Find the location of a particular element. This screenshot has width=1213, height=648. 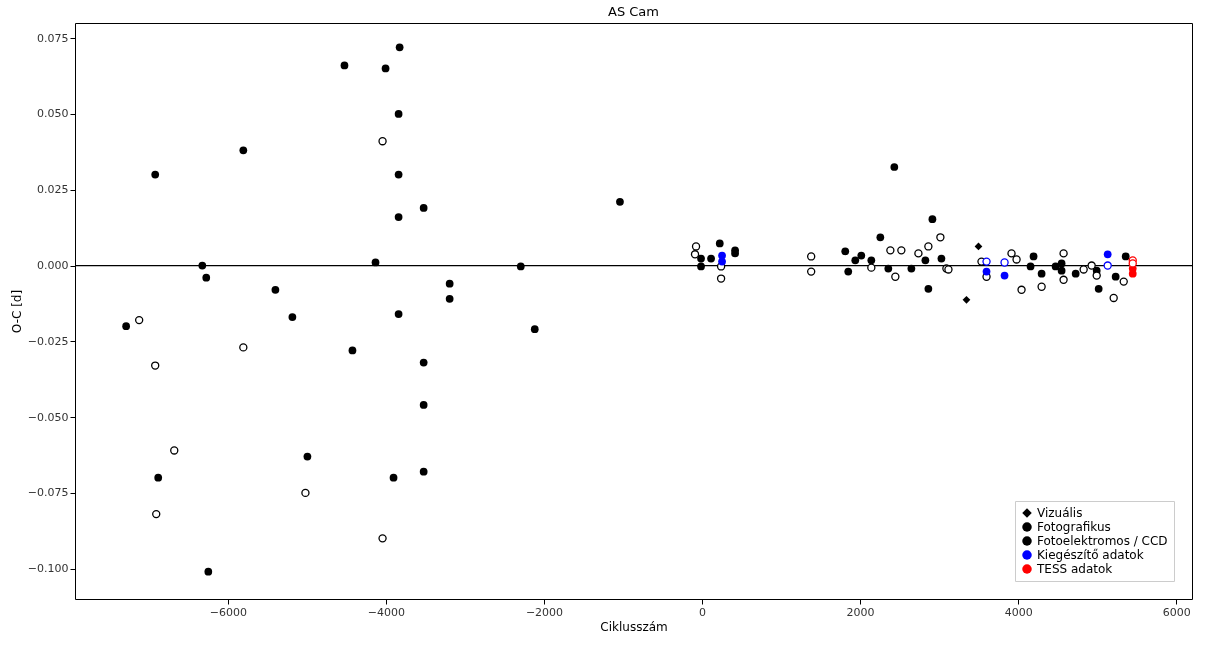

legend-label: Fotoelektromos / CCD is located at coordinates (1102, 541).